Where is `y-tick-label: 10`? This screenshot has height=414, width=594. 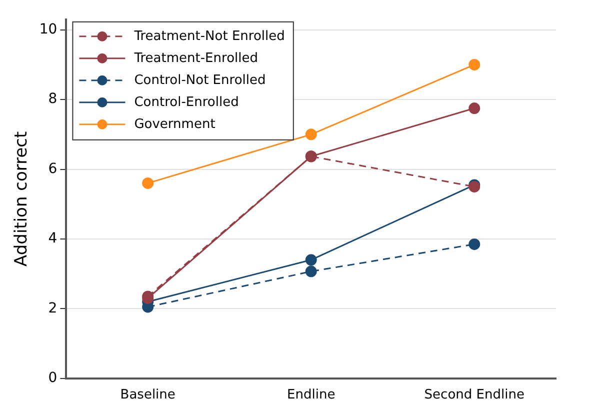
y-tick-label: 10 is located at coordinates (48, 29).